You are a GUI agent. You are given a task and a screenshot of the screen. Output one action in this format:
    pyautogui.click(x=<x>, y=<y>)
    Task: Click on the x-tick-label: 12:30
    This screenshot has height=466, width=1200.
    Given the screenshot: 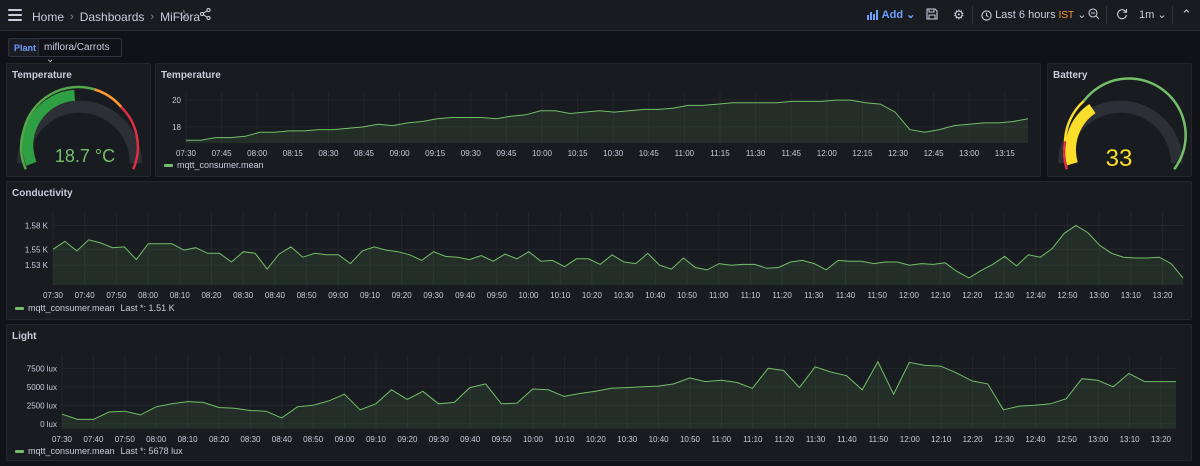 What is the action you would take?
    pyautogui.click(x=1004, y=295)
    